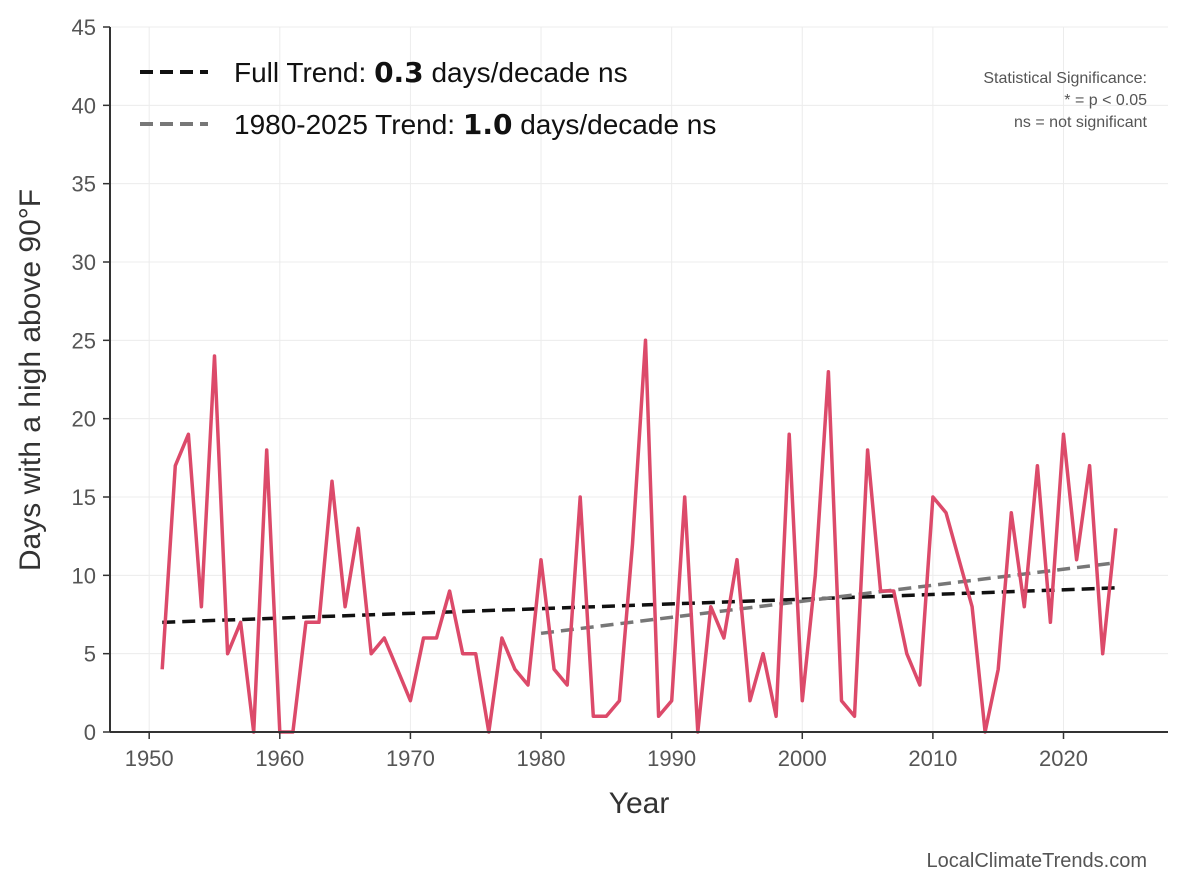  I want to click on x-tick-label: 1950, so click(149, 758).